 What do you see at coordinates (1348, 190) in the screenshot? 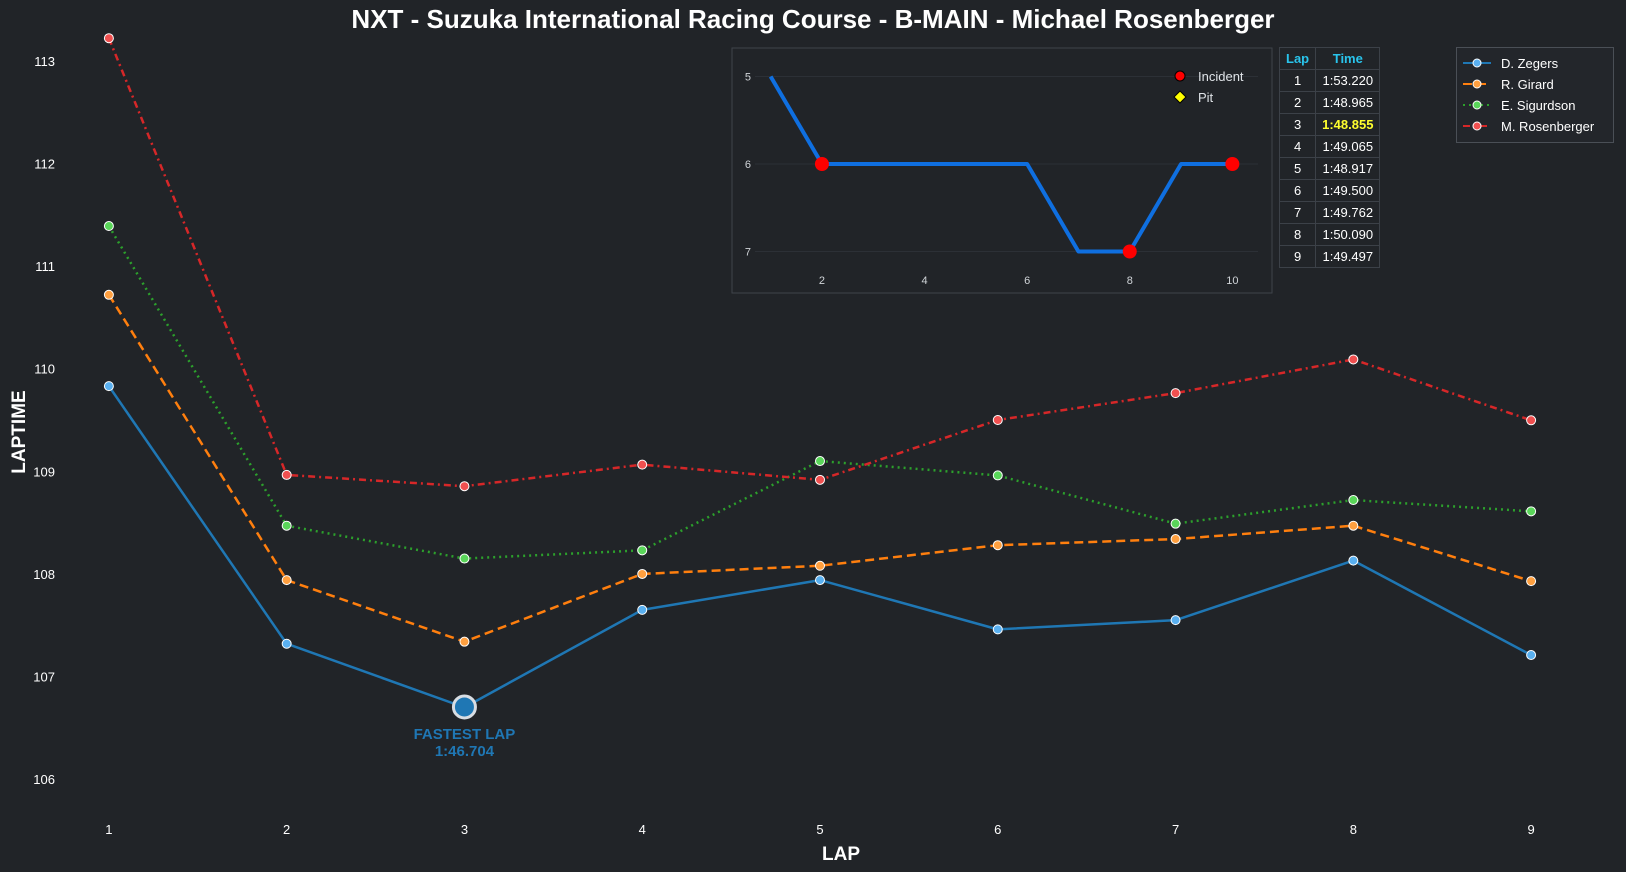
I see `lap-time-cell: 1:49.500` at bounding box center [1348, 190].